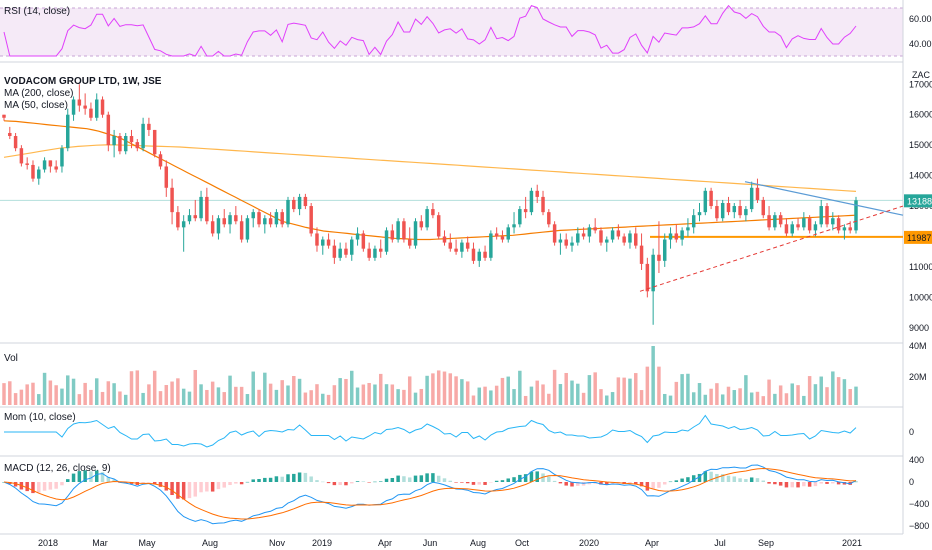 The width and height of the screenshot is (932, 550). What do you see at coordinates (824, 198) in the screenshot?
I see `descending-trendline` at bounding box center [824, 198].